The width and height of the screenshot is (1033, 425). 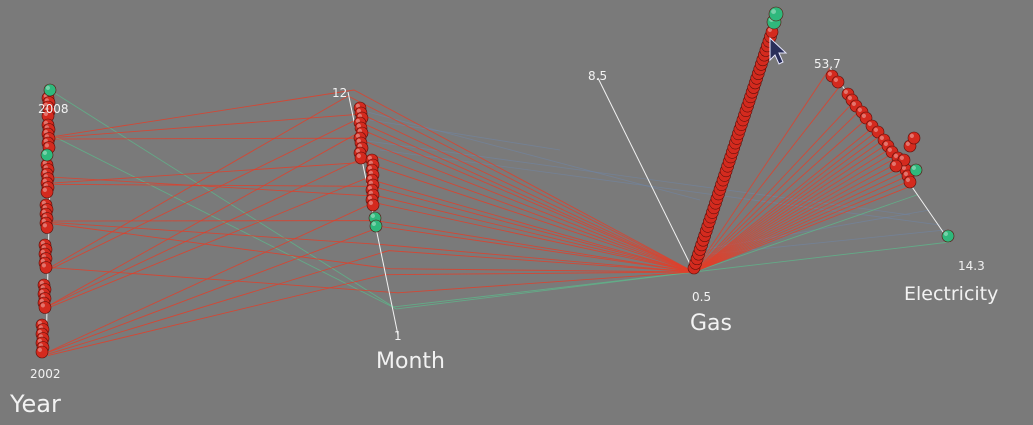 I want to click on axis-line-gas, so click(x=646, y=175).